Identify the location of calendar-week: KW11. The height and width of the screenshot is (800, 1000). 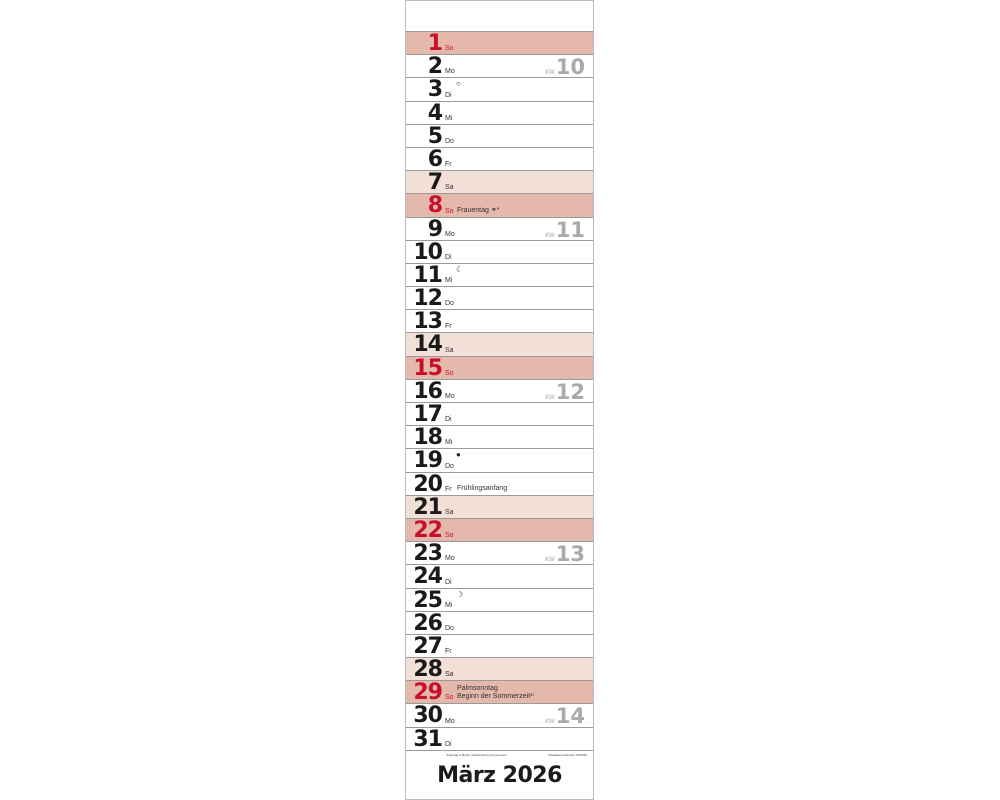
(565, 230).